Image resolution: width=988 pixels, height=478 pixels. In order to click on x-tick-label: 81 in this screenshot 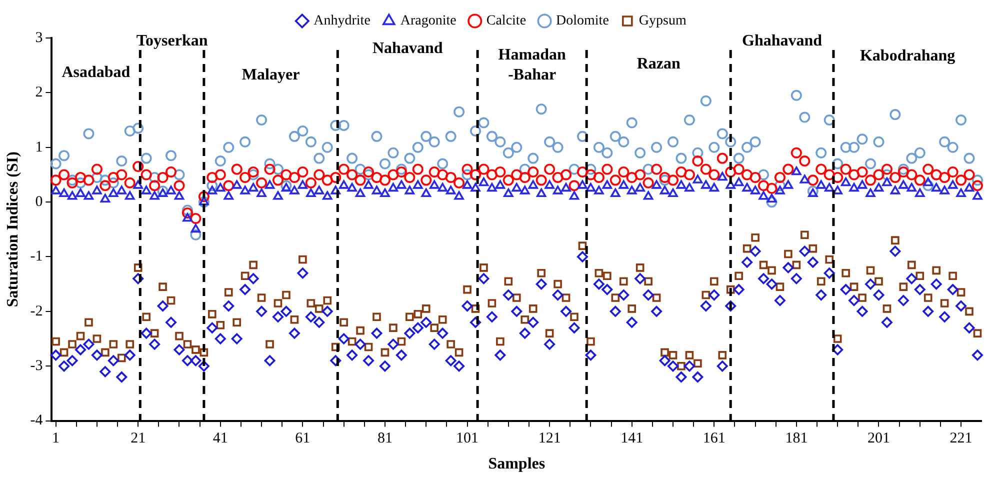, I will do `click(384, 438)`.